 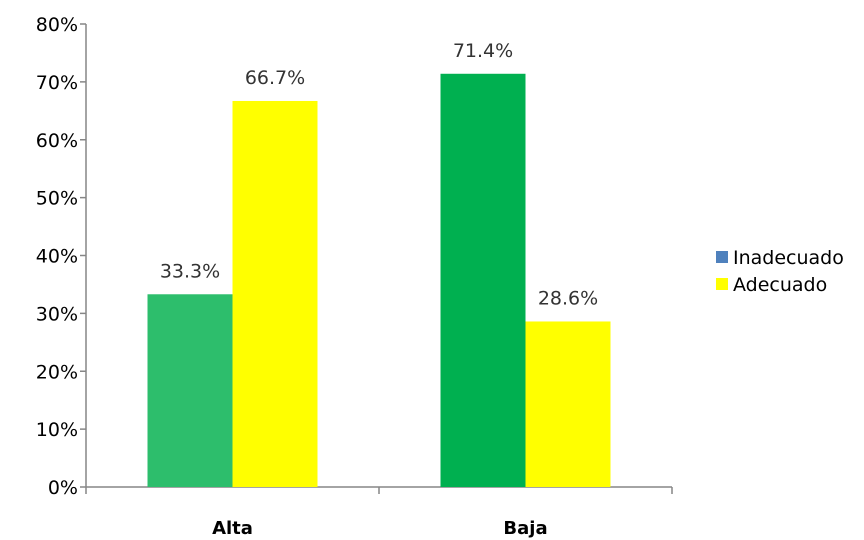 I want to click on y-tick-label: 70%, so click(x=57, y=83).